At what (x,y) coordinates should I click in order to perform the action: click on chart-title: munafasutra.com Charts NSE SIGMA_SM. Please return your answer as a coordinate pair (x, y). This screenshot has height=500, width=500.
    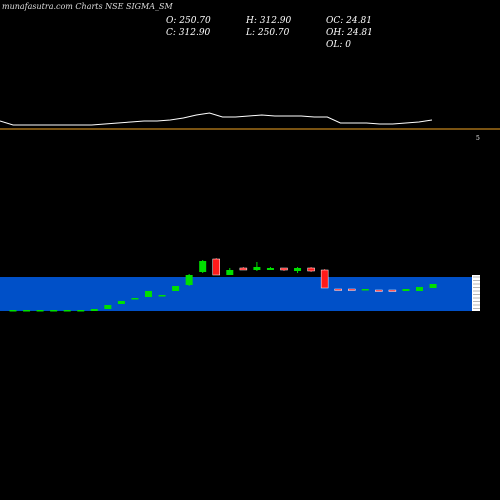
    Looking at the image, I should click on (87, 6).